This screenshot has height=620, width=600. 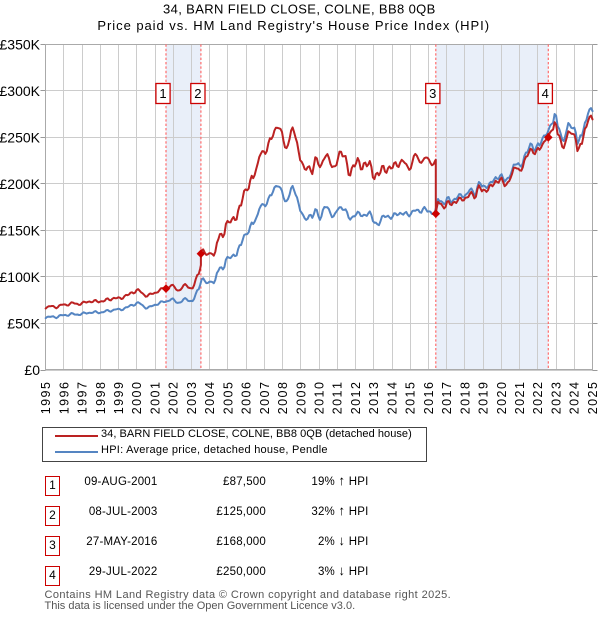 I want to click on svg-text: 1998, so click(x=101, y=398).